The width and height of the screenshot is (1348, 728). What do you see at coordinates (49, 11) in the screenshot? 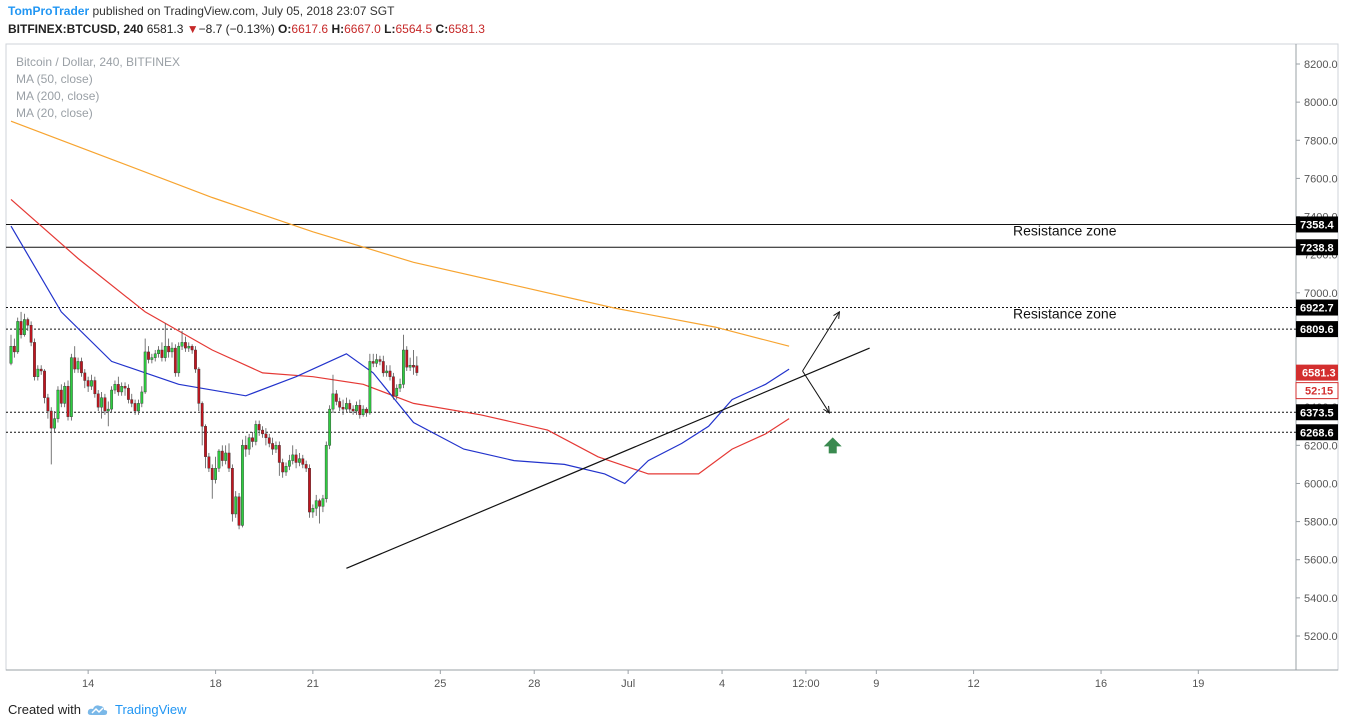
I see `author-link: TomProTrader` at bounding box center [49, 11].